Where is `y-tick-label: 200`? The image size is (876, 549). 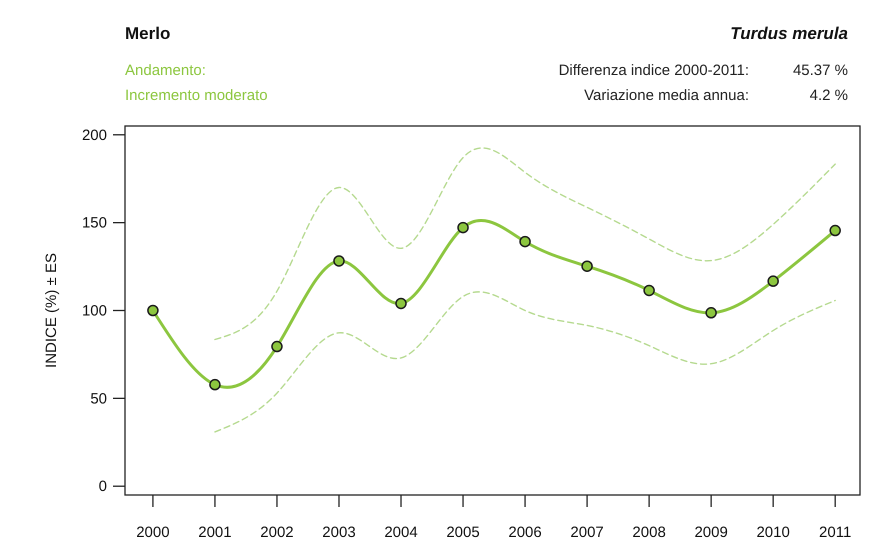 y-tick-label: 200 is located at coordinates (94, 135).